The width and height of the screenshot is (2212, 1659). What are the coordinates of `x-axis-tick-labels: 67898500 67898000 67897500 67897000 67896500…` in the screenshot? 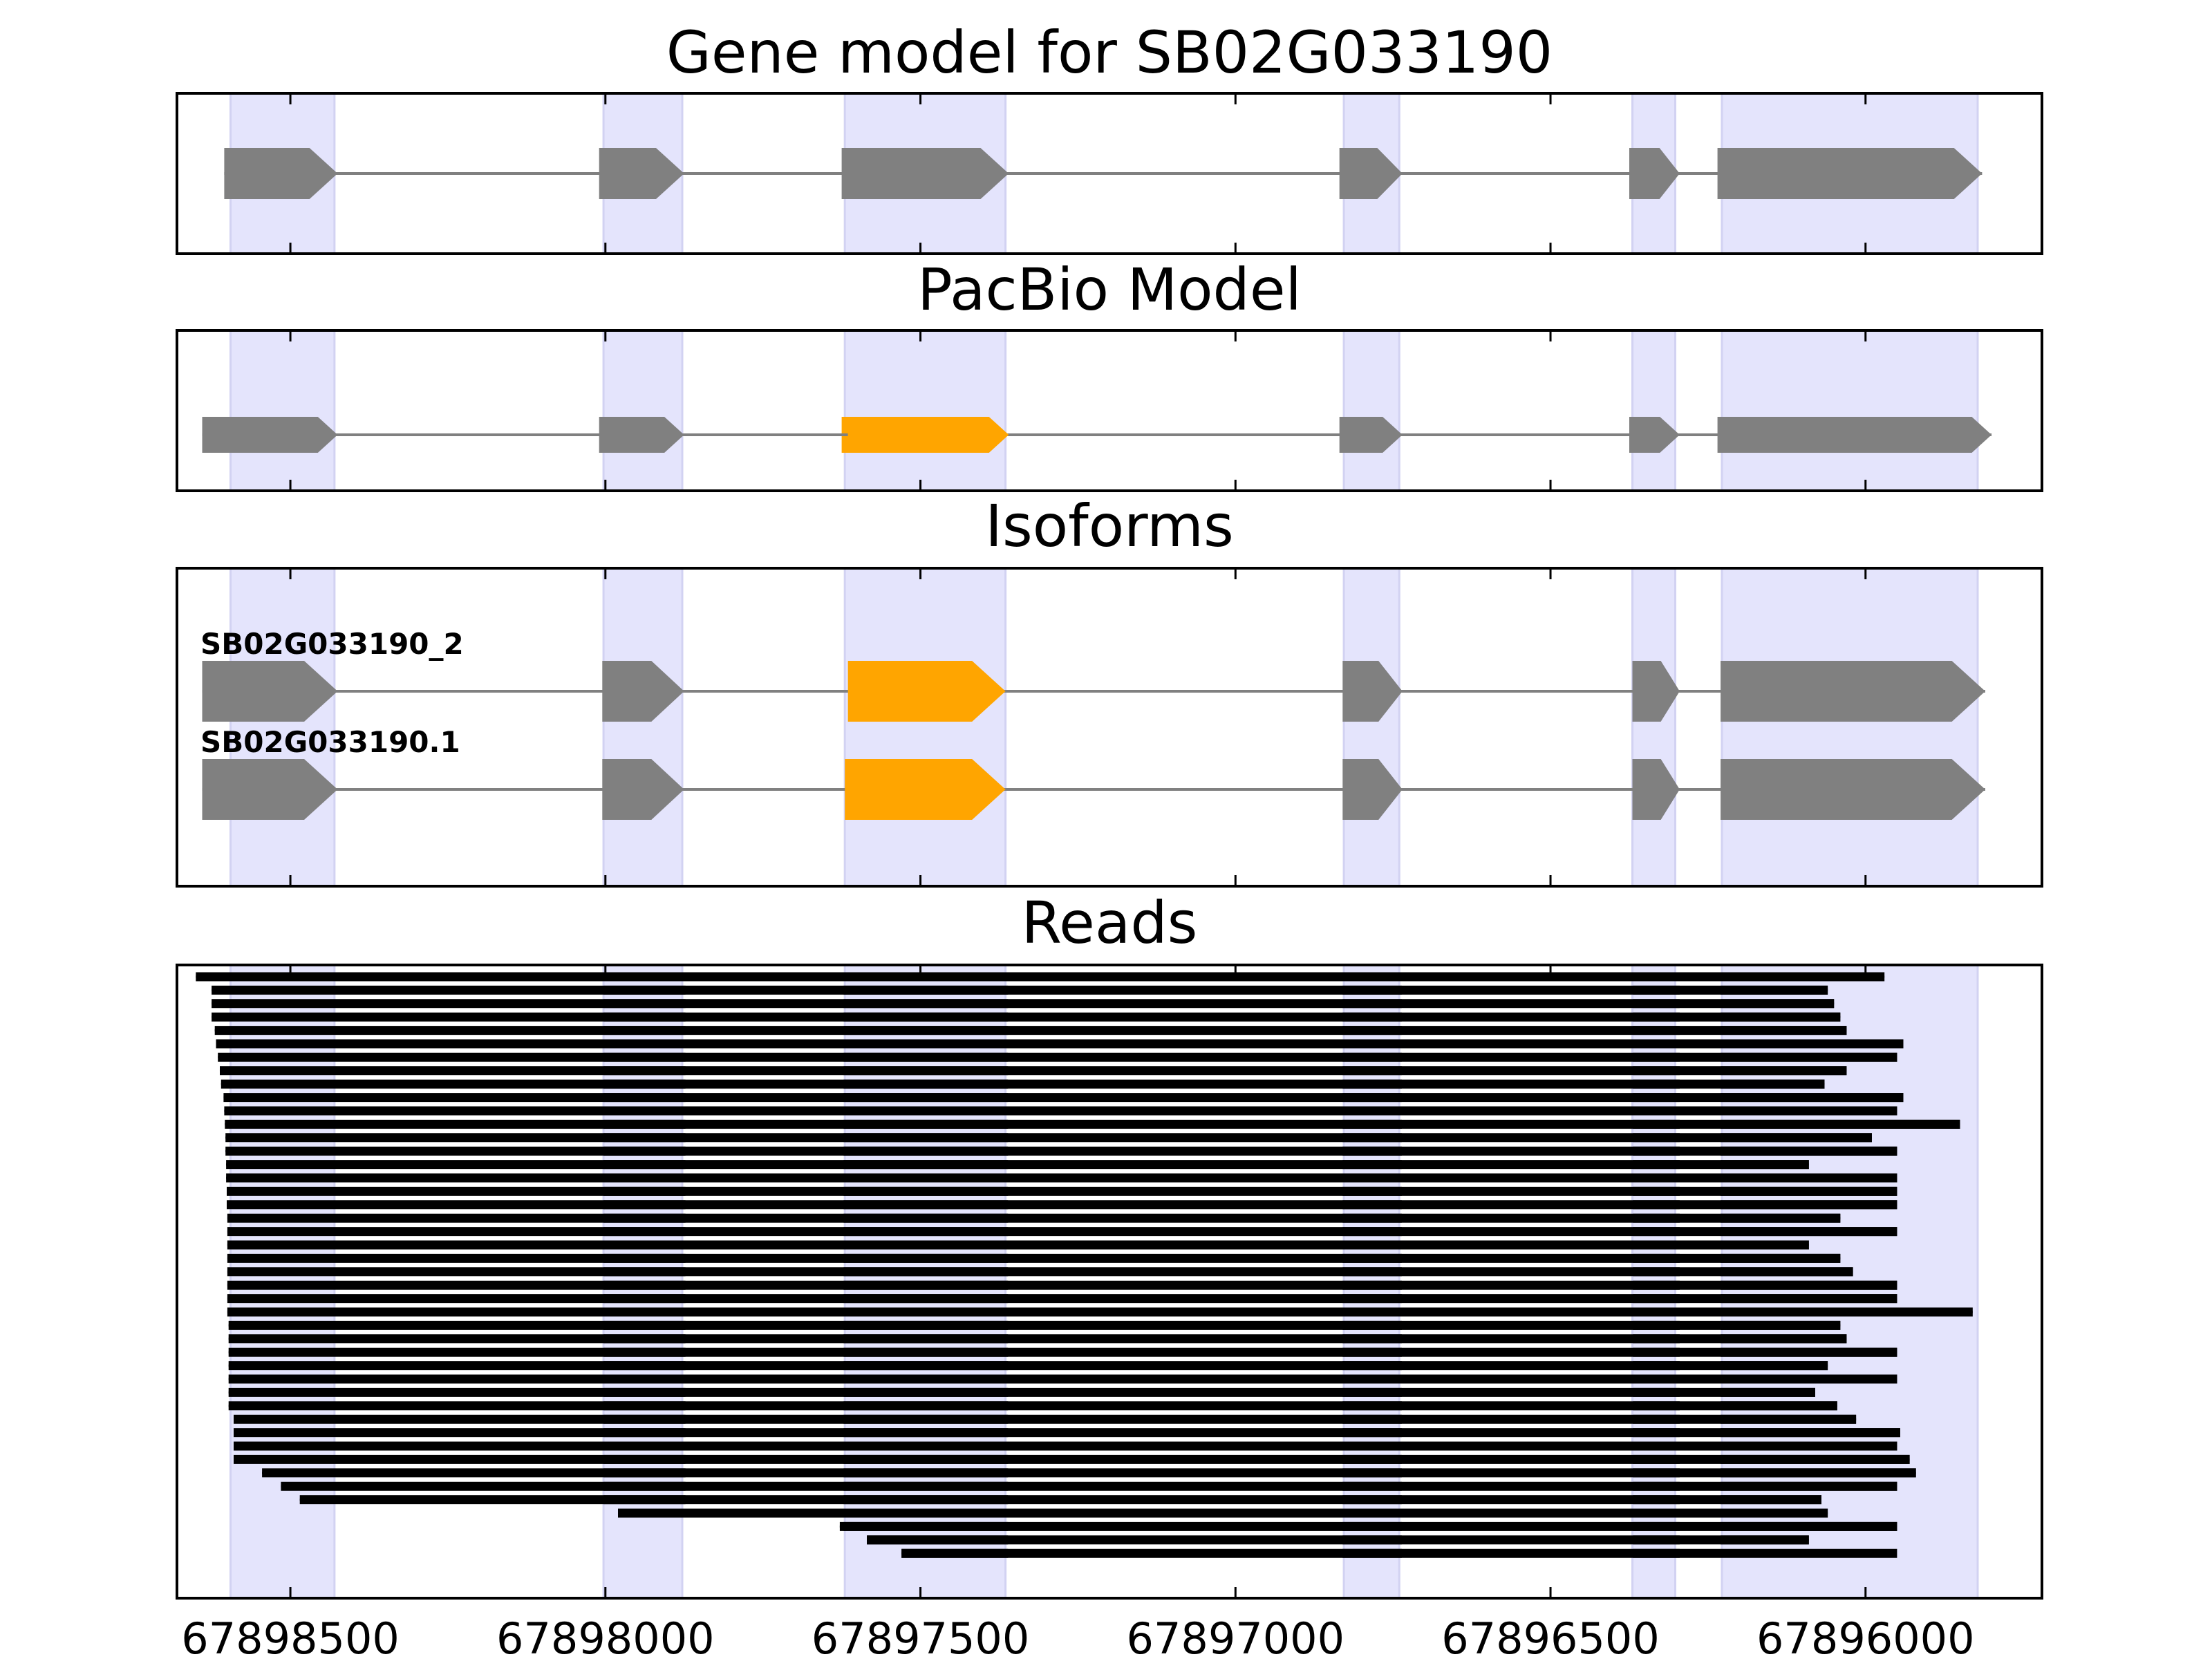 It's located at (1077, 1636).